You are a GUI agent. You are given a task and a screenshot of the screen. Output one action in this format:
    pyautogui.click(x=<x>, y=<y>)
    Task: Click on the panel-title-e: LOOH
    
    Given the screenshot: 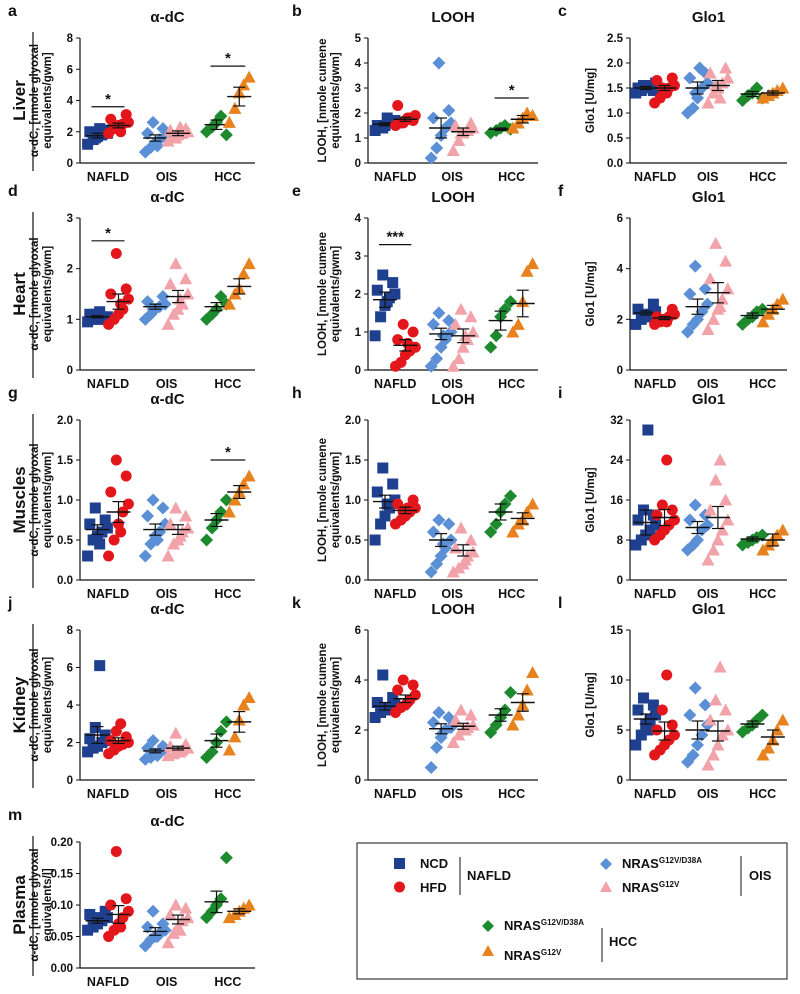 What is the action you would take?
    pyautogui.click(x=452, y=197)
    